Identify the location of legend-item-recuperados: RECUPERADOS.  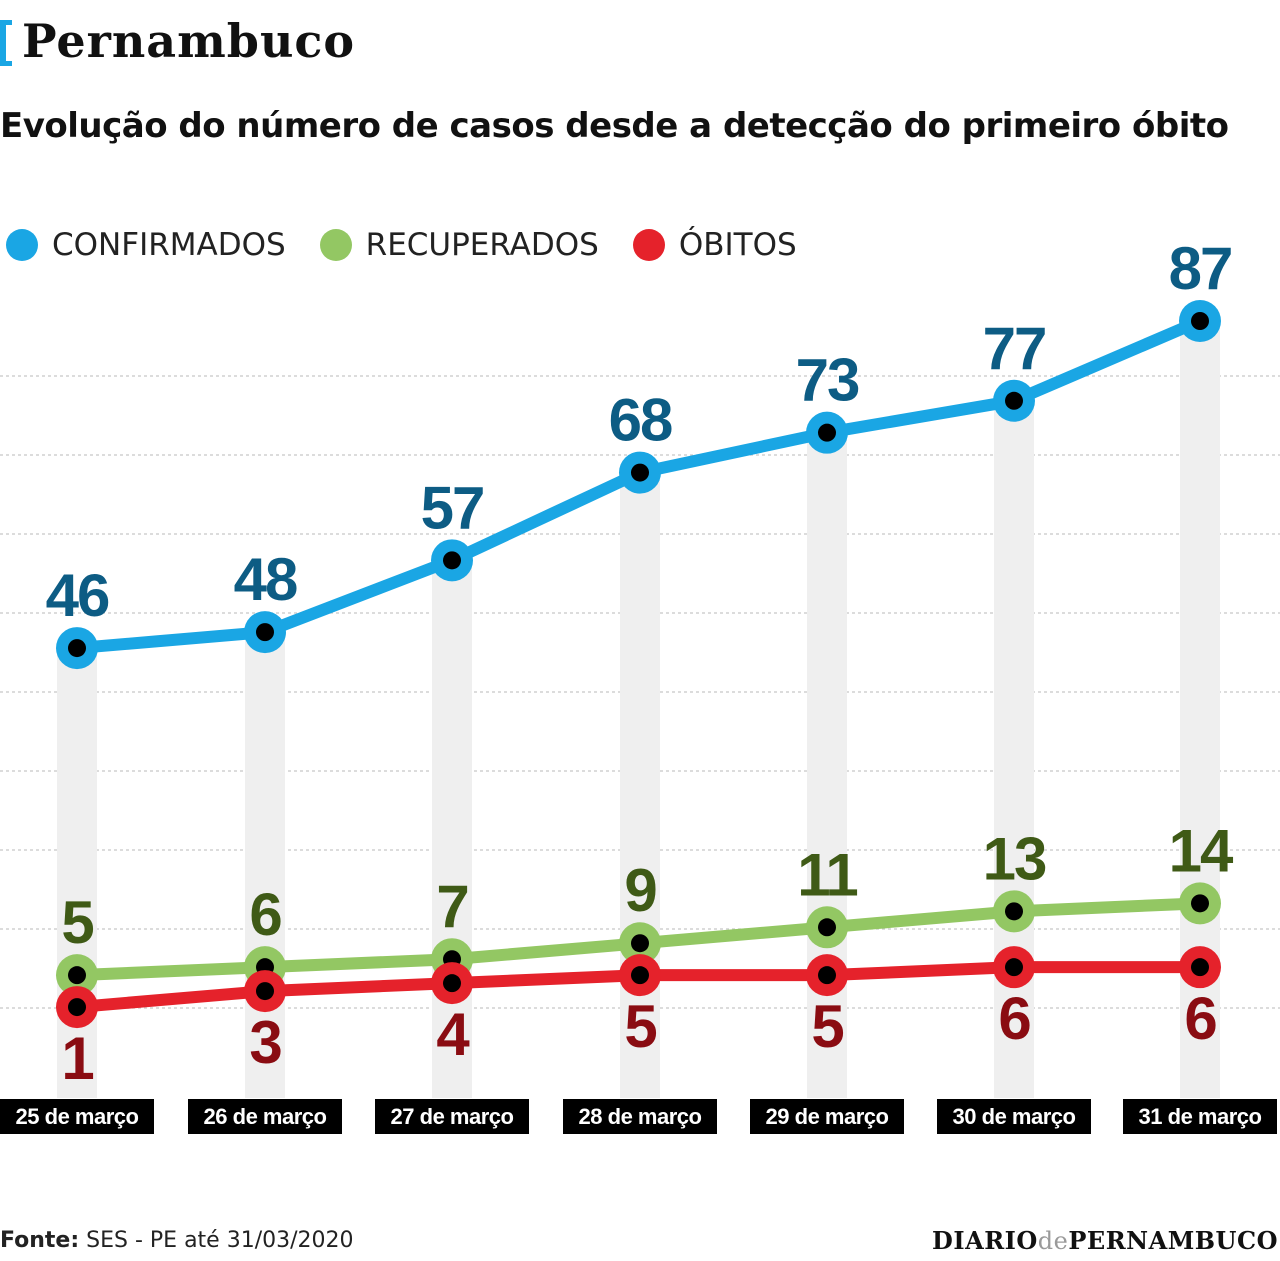
(459, 245).